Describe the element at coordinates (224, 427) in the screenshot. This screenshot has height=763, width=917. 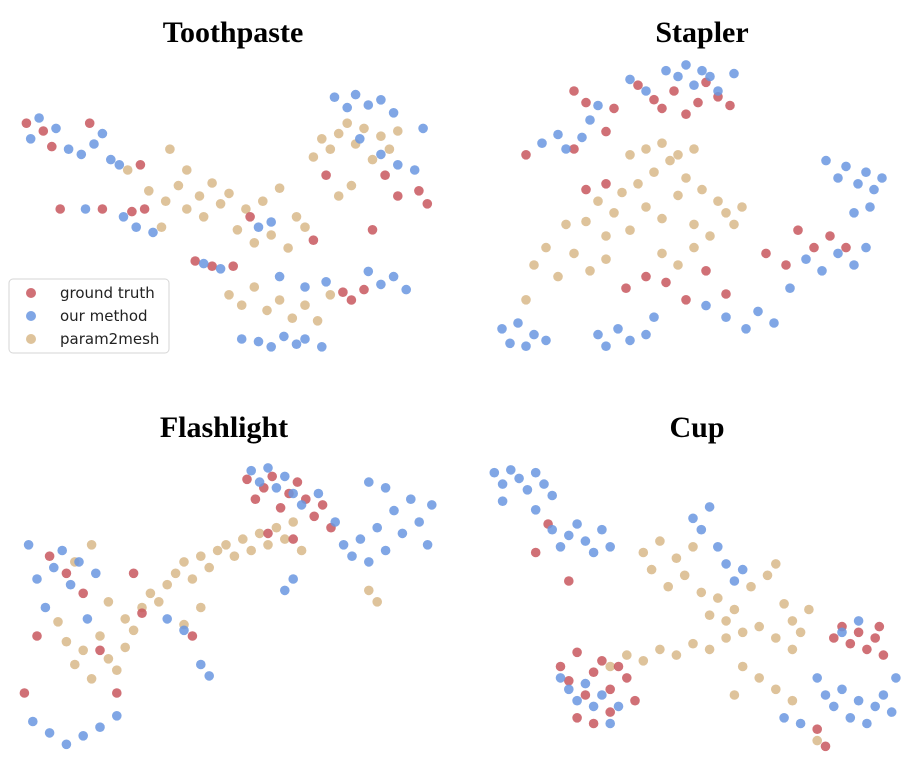
I see `panel-title: Flashlight` at that location.